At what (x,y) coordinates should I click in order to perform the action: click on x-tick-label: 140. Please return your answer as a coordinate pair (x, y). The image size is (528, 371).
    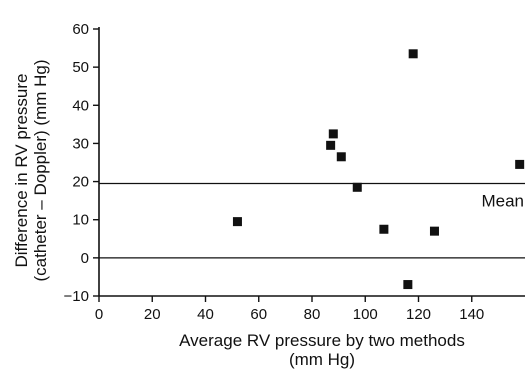
    Looking at the image, I should click on (471, 314).